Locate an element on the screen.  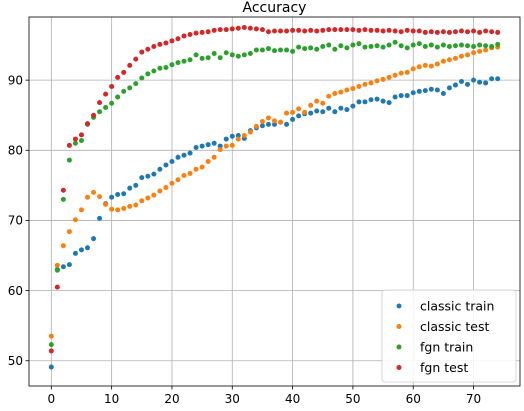
x-tick-label: 20 is located at coordinates (171, 399).